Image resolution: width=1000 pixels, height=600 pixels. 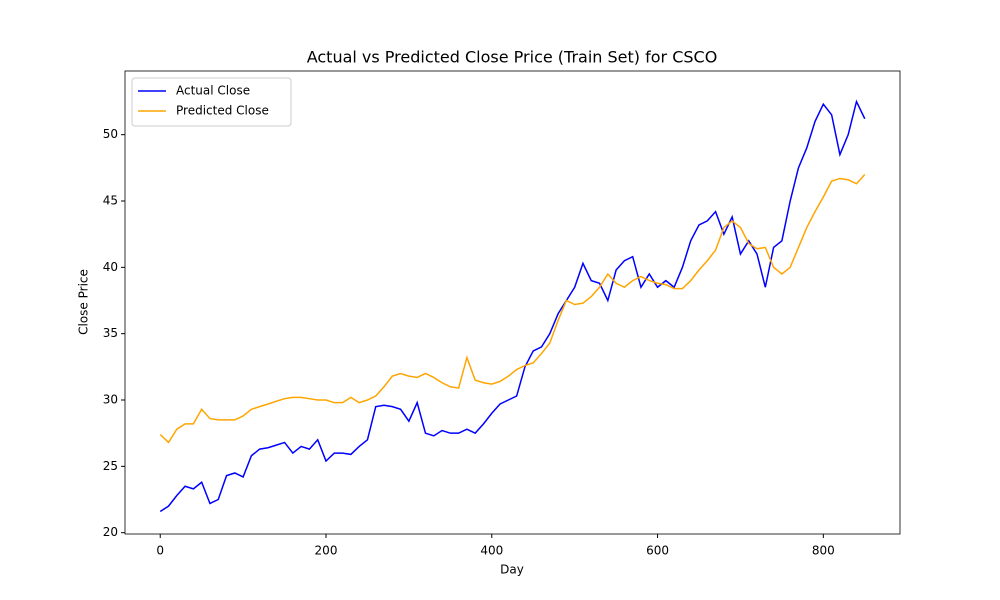 I want to click on legend-box, so click(x=211, y=102).